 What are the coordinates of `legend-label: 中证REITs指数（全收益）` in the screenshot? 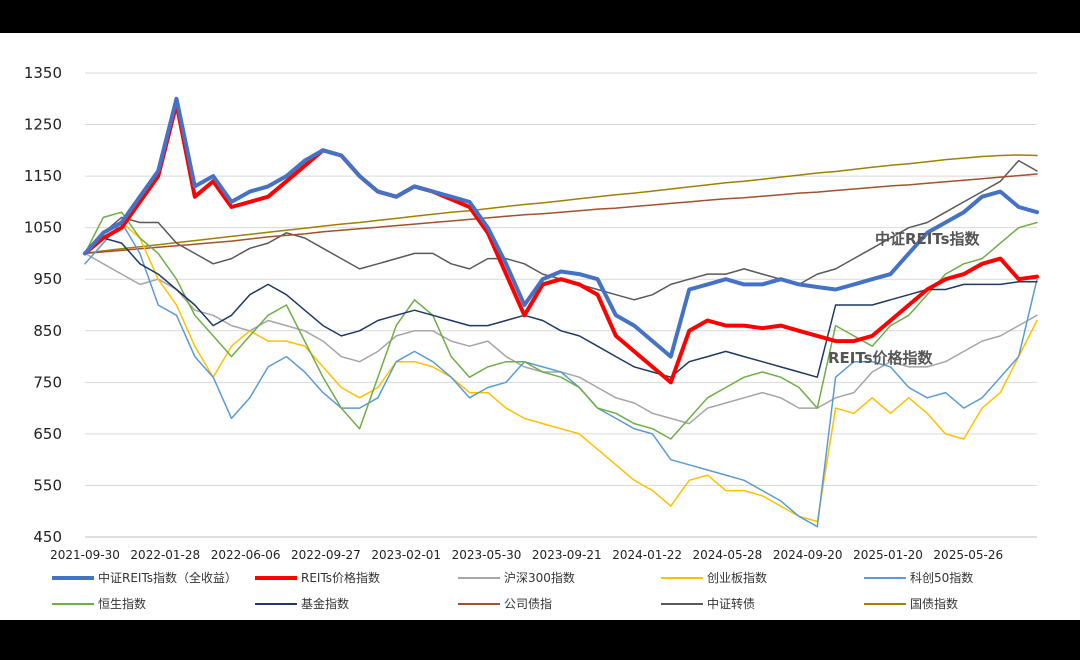 It's located at (167, 577).